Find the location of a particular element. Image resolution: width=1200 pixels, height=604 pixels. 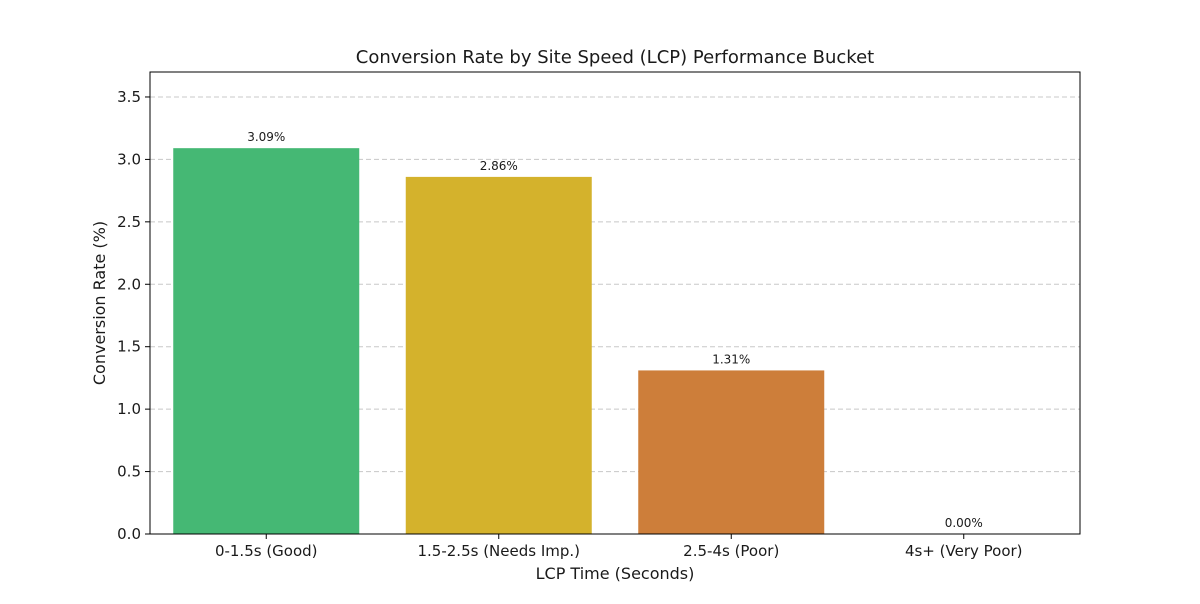

bar-value-label: 2.86% is located at coordinates (499, 166).